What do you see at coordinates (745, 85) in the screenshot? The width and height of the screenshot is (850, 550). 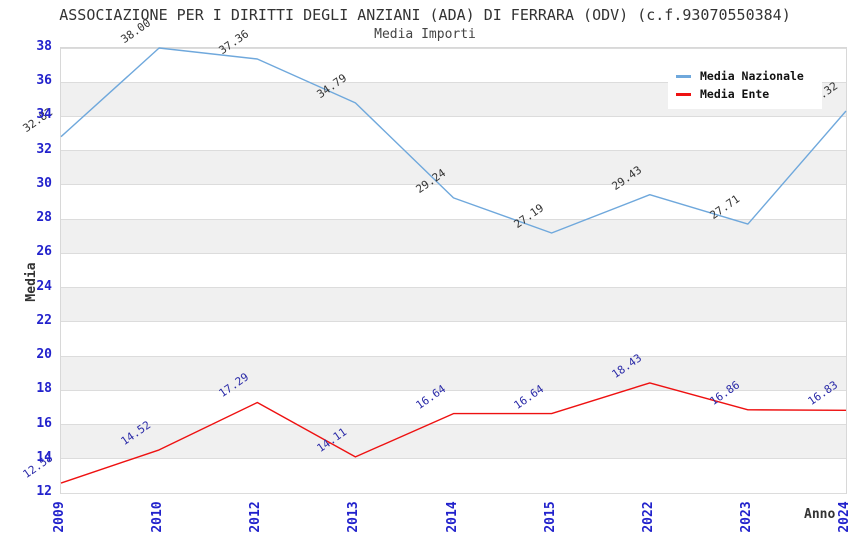 I see `legend: Media Nazionale Media Ente` at bounding box center [745, 85].